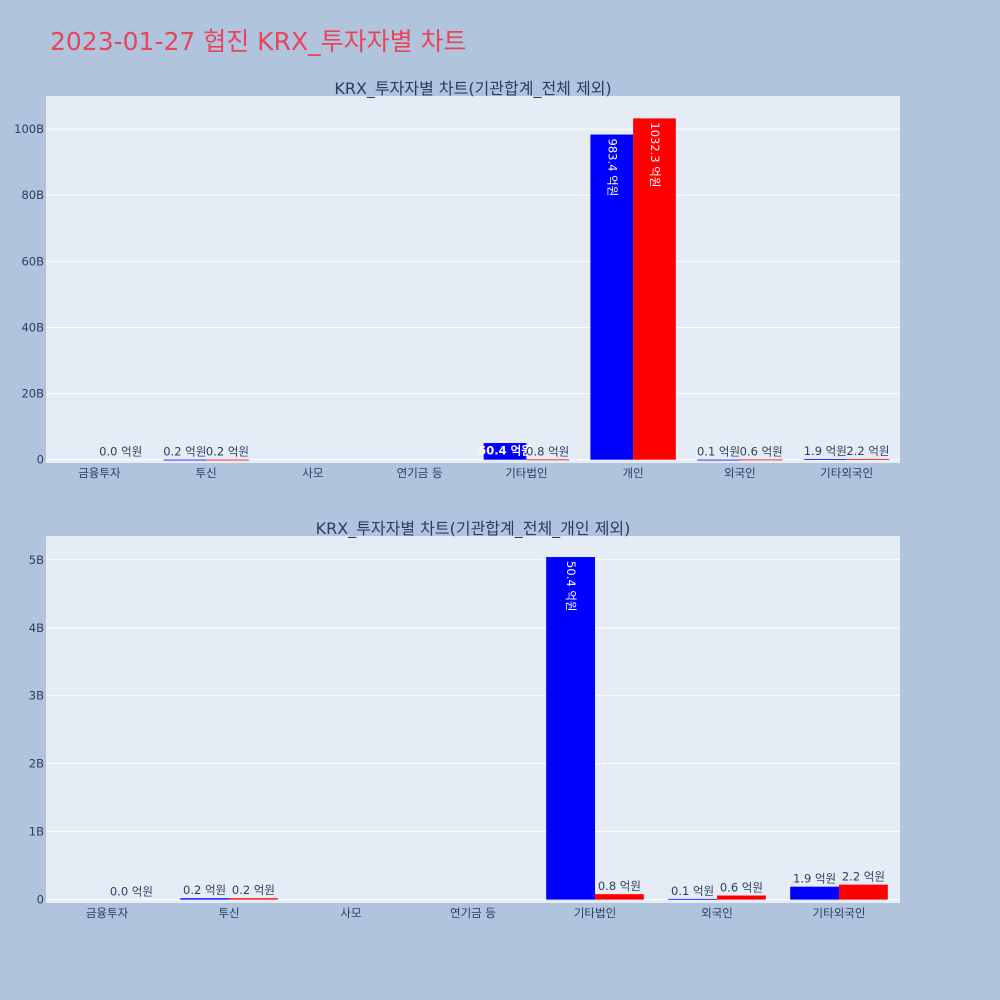 The width and height of the screenshot is (1000, 1000). Describe the element at coordinates (36, 560) in the screenshot. I see `y-tick-label: 5B` at that location.